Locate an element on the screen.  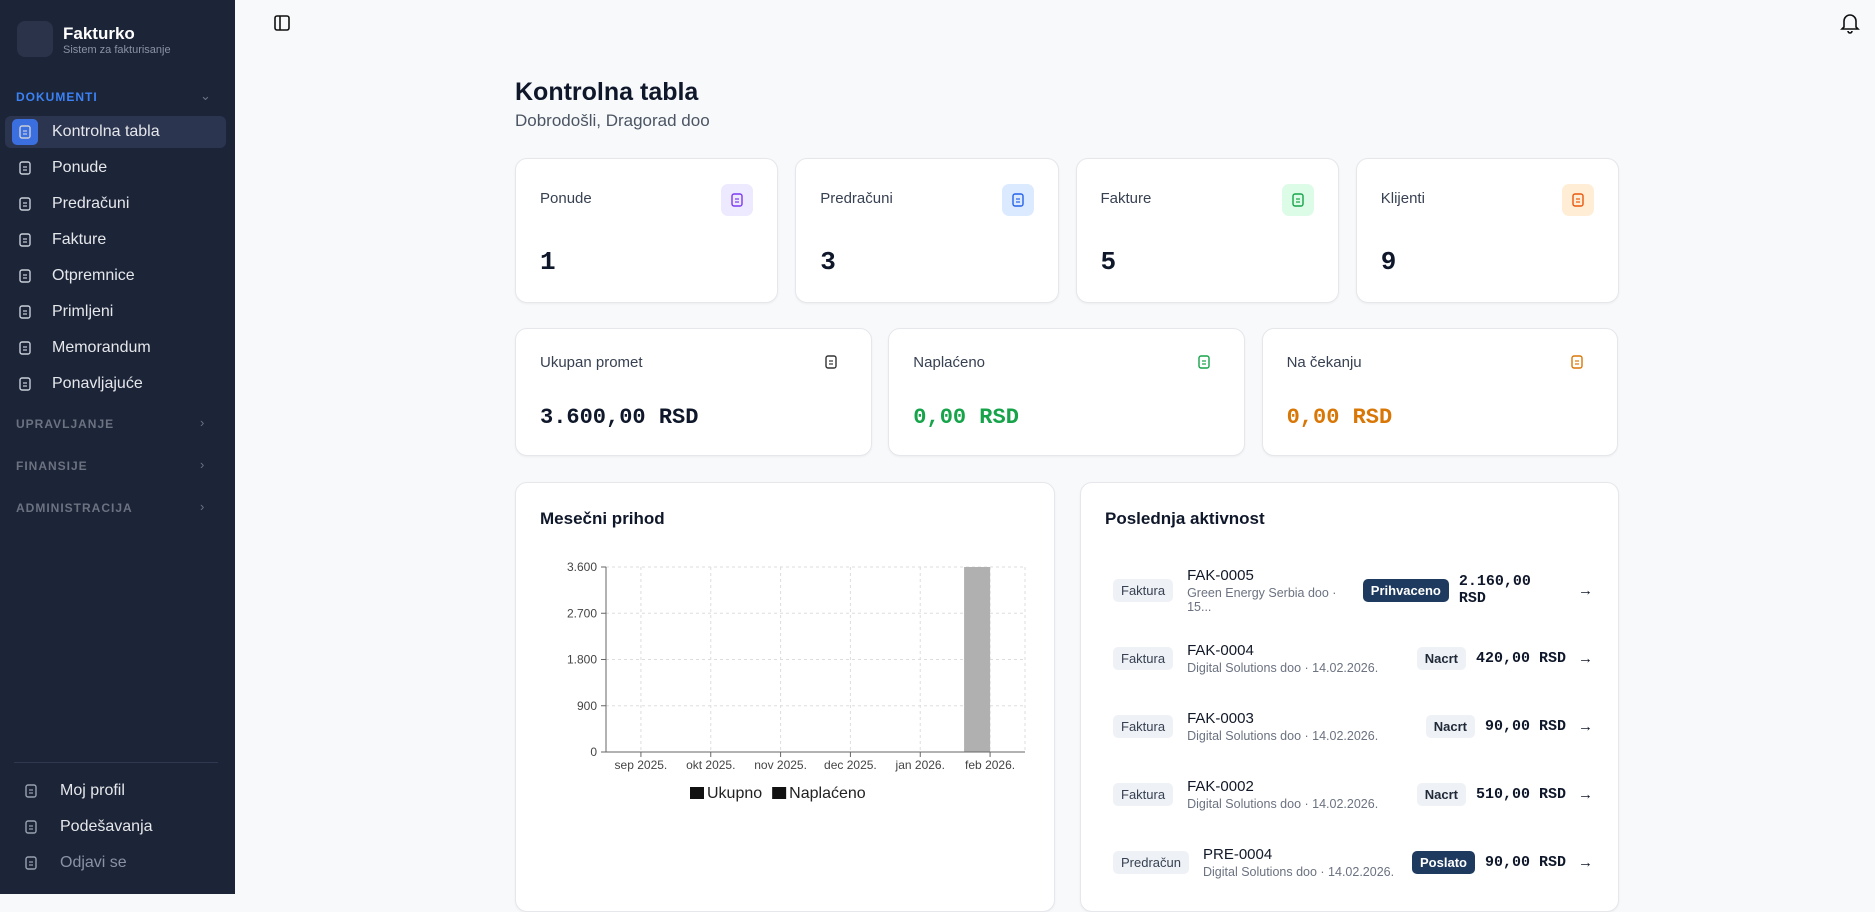
nav-label: Predračuni is located at coordinates (91, 203).